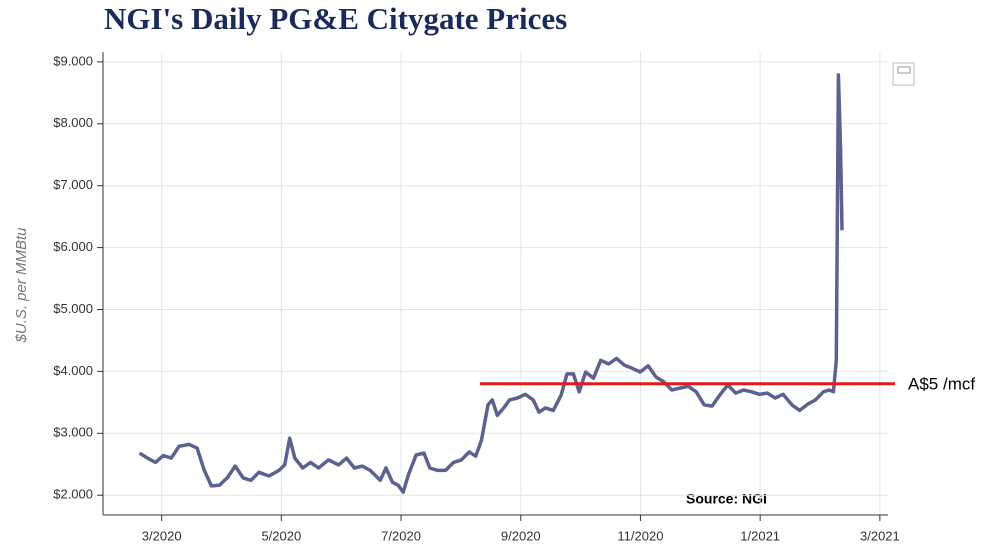  I want to click on y-tick-label: $9.000, so click(73, 60).